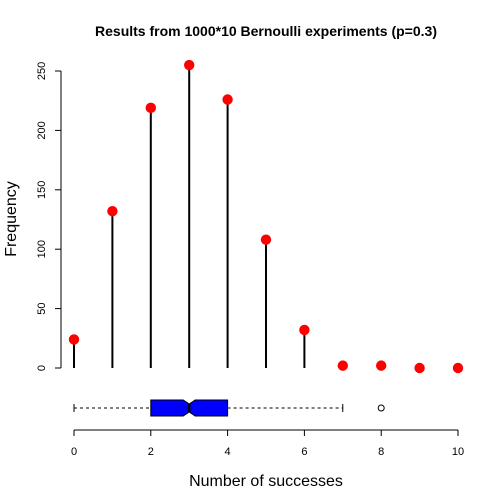 Image resolution: width=504 pixels, height=504 pixels. Describe the element at coordinates (267, 443) in the screenshot. I see `x-axis: 0 2 4 6 8 10` at that location.